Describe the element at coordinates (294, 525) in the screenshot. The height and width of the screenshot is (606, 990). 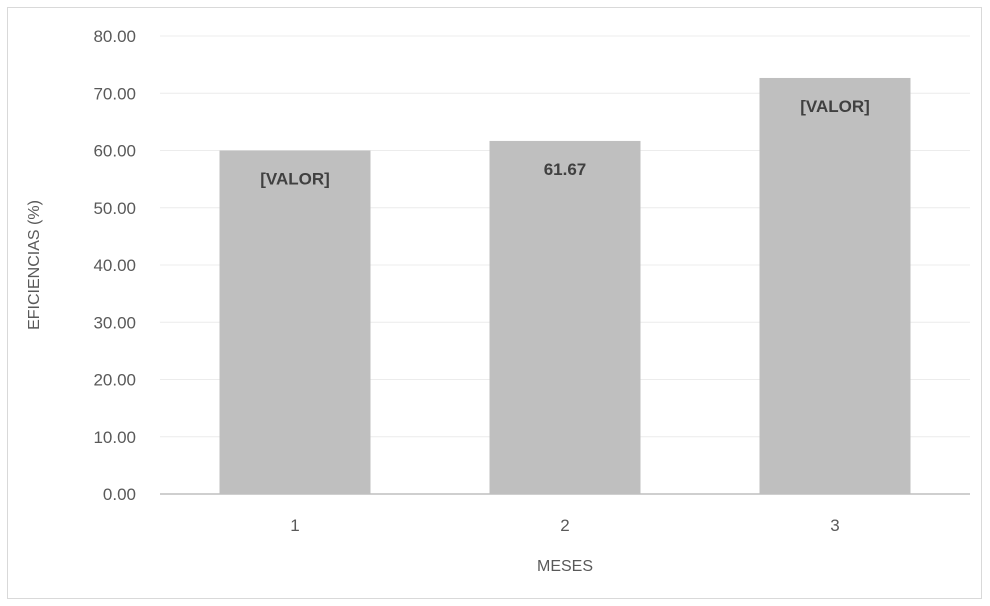
I see `x-tick-label: 1` at that location.